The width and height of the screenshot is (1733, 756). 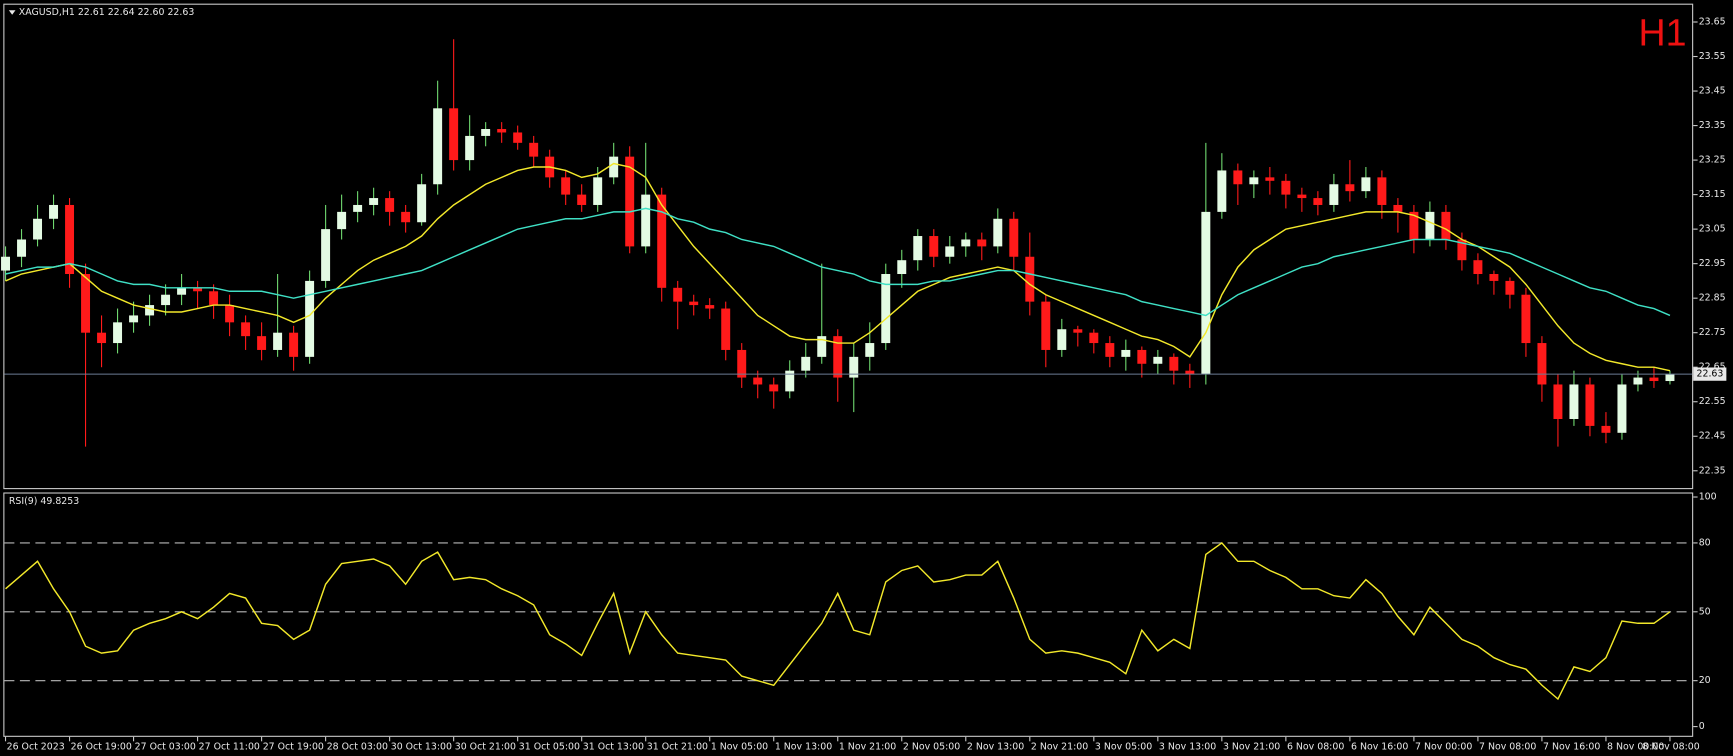 I want to click on y-tick-label: 23.45, so click(x=1712, y=91).